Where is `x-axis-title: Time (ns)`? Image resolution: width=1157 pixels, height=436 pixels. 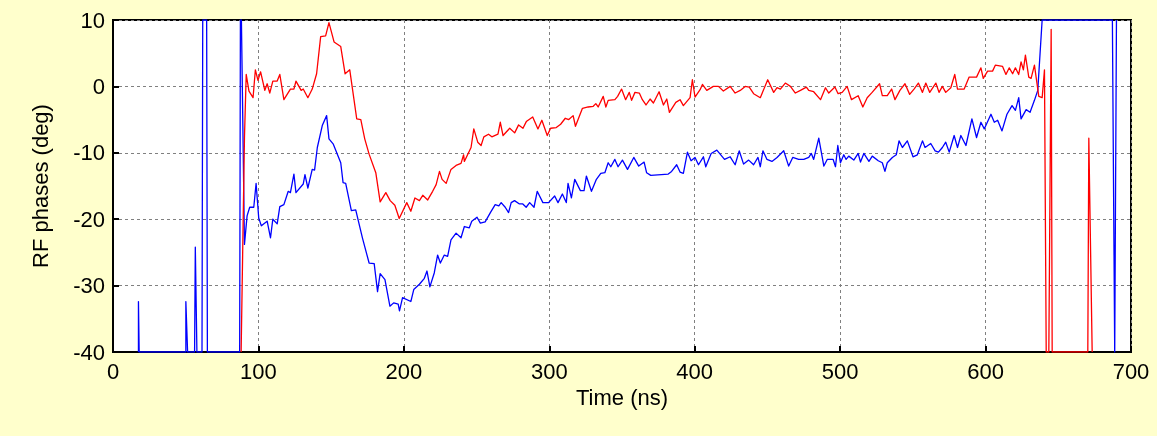
x-axis-title: Time (ns) is located at coordinates (622, 398).